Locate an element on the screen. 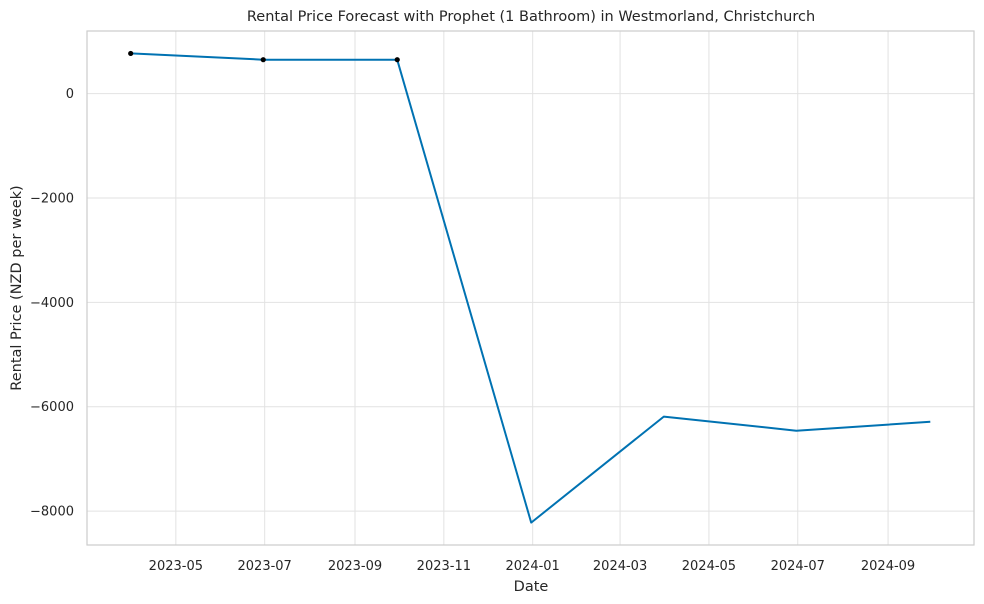  x-axis-label: Date is located at coordinates (531, 587).